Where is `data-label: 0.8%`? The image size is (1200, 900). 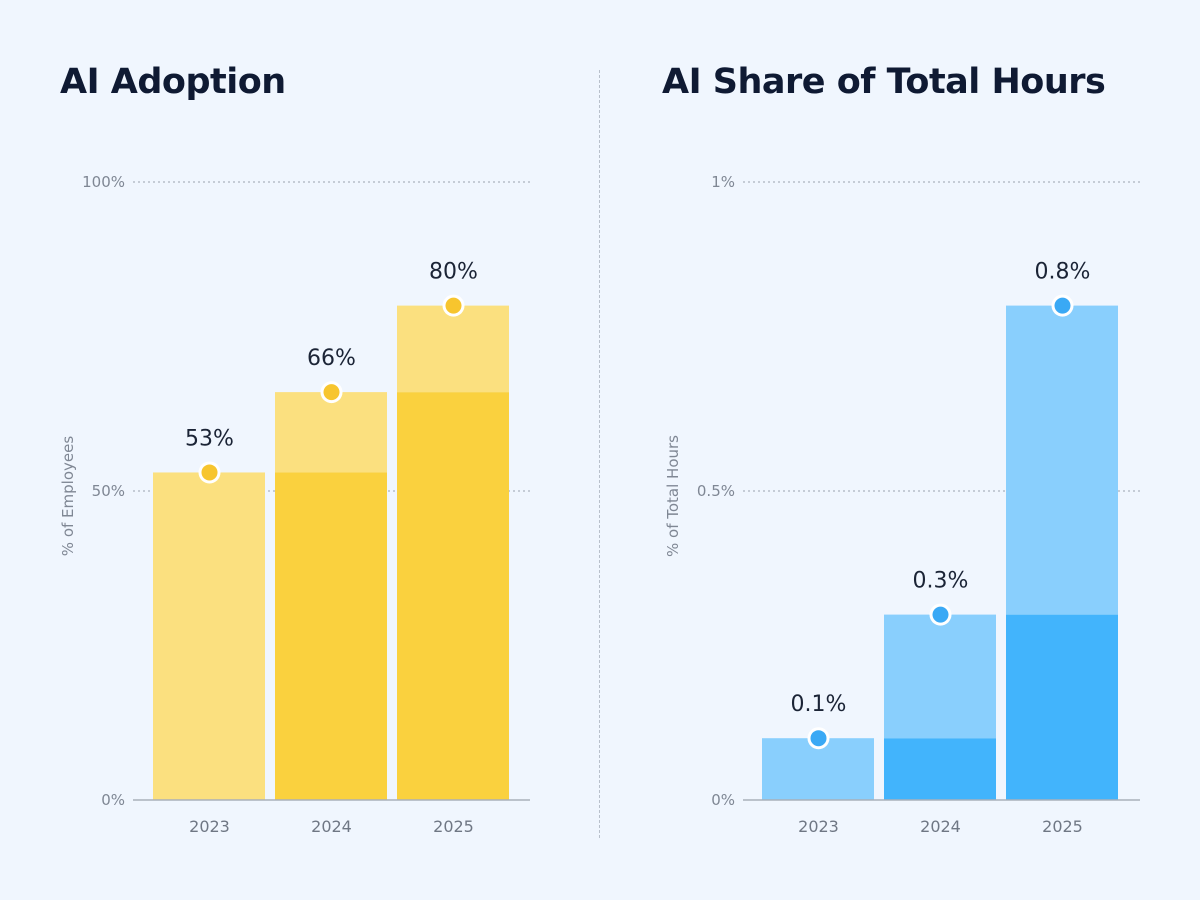
data-label: 0.8% is located at coordinates (1063, 272).